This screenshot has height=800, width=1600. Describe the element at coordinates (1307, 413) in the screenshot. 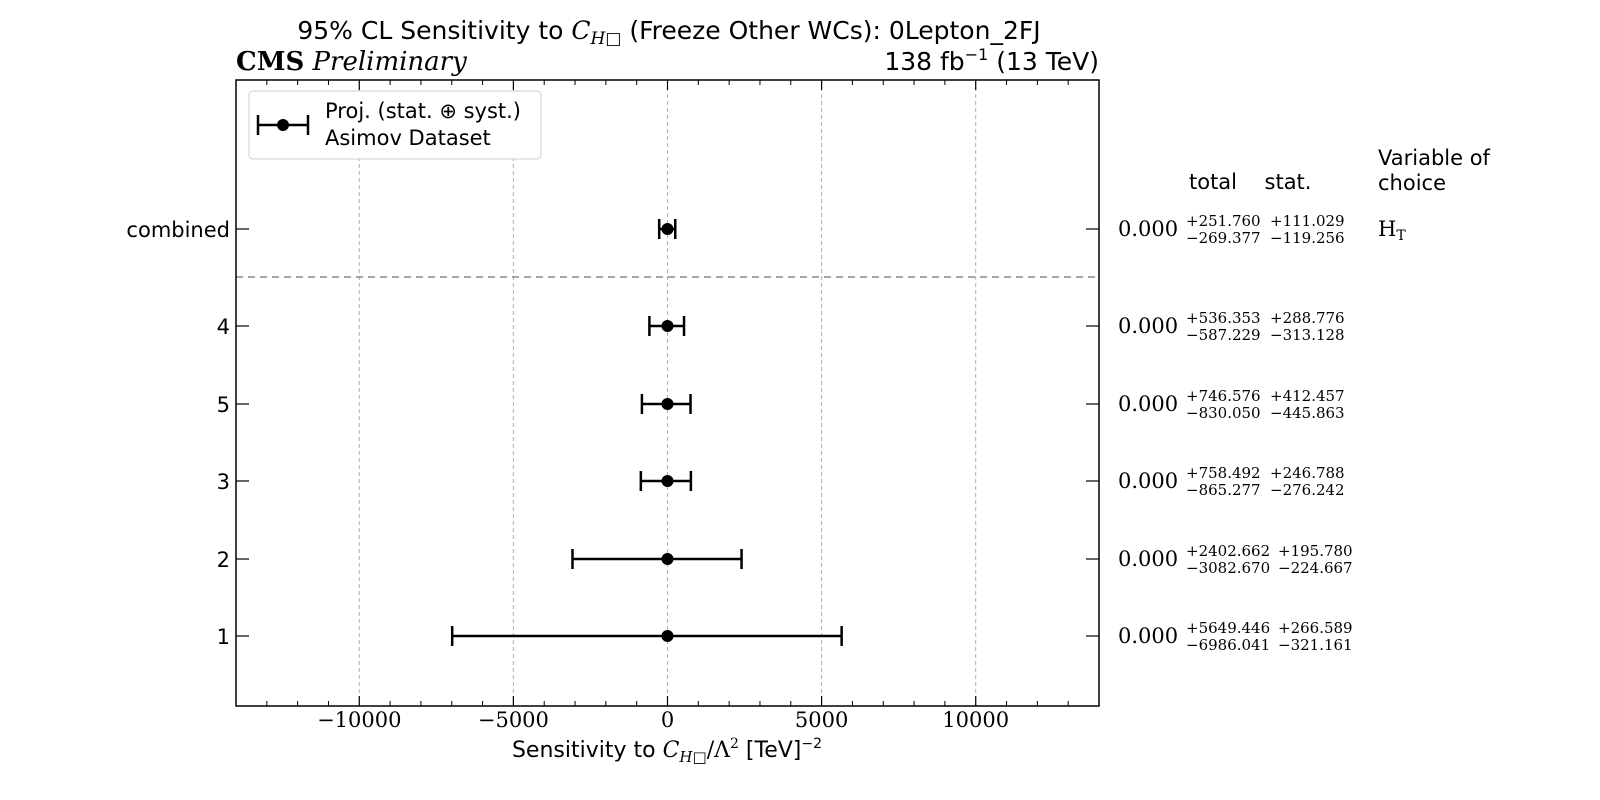

I see `stat-minus-value: −445.863` at that location.